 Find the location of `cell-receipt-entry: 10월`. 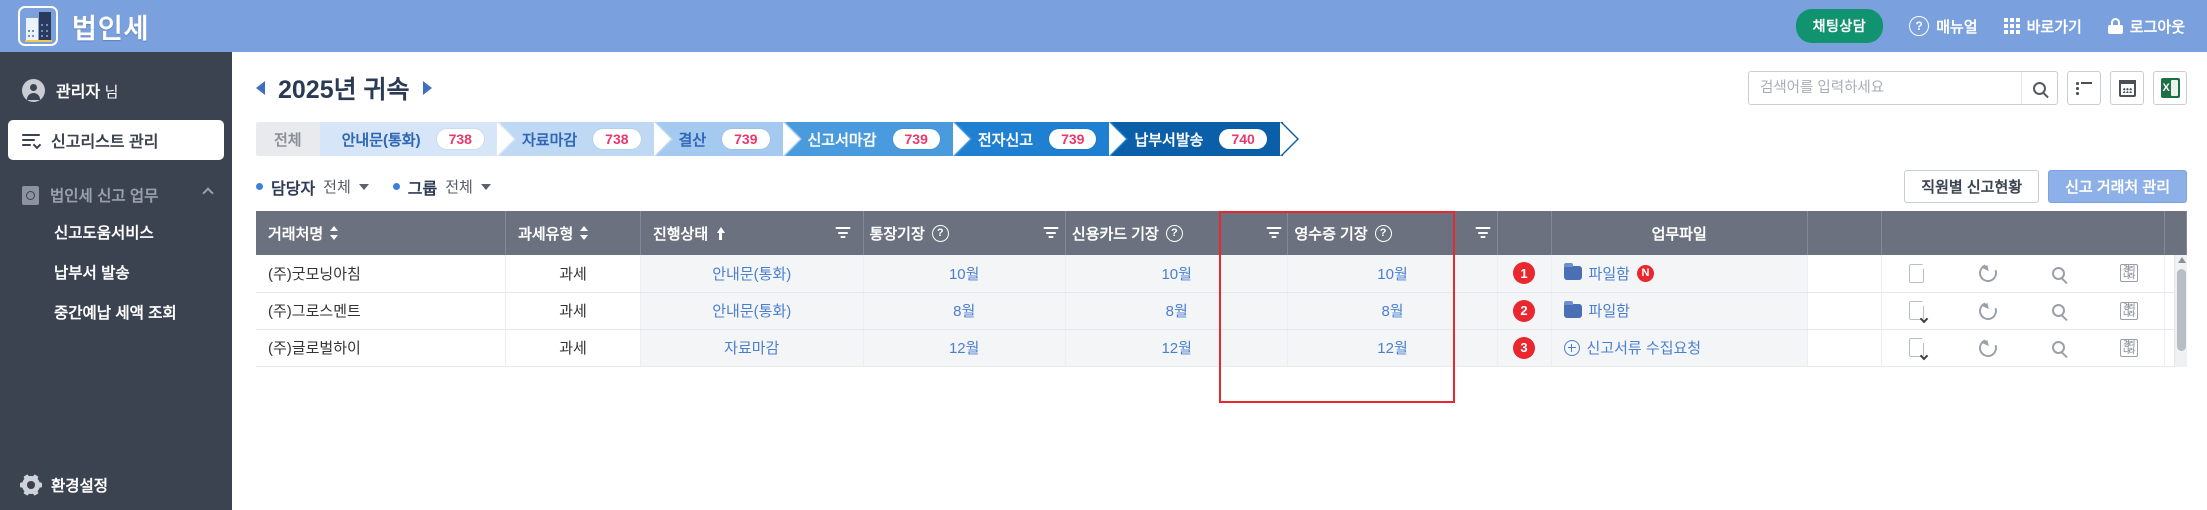

cell-receipt-entry: 10월 is located at coordinates (1392, 274).